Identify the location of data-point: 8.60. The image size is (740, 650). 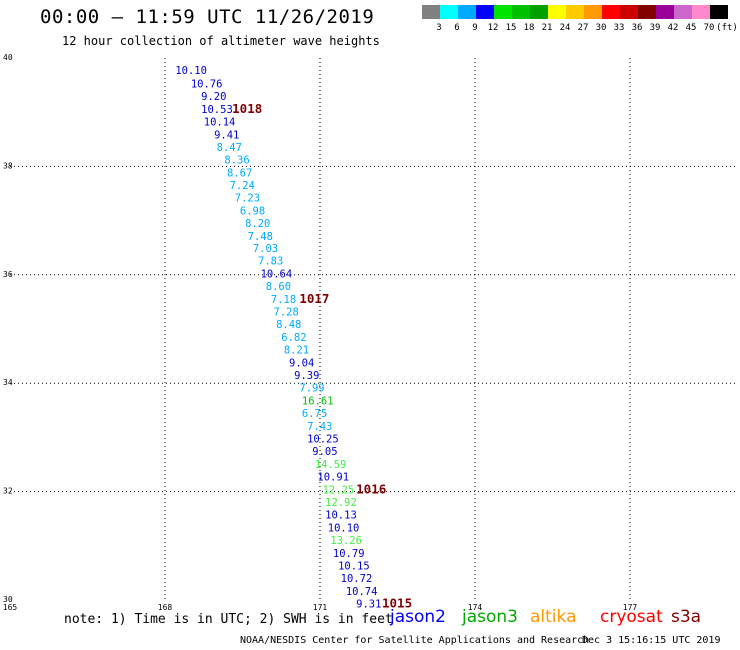
(278, 287).